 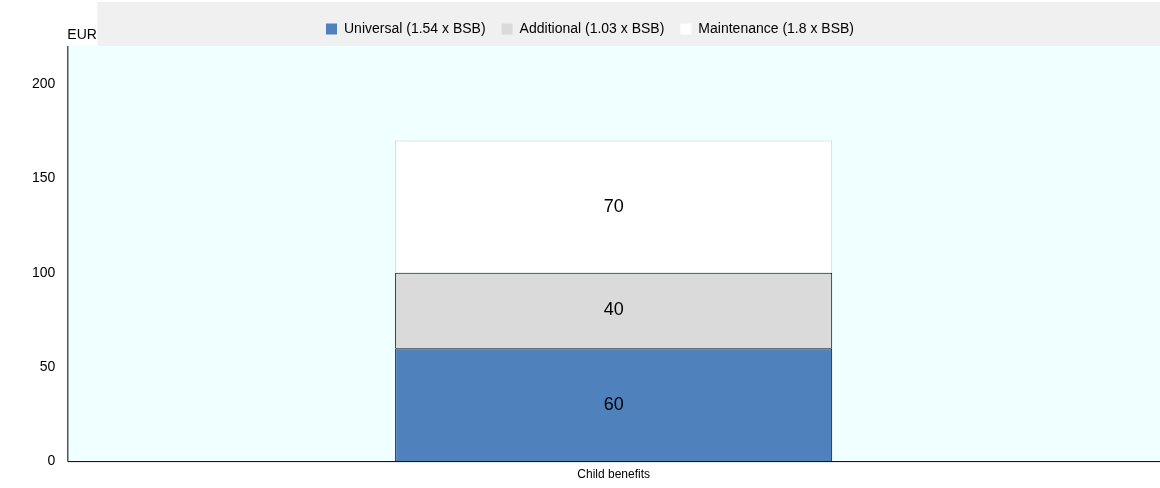 What do you see at coordinates (44, 271) in the screenshot?
I see `y-tick-label: 100` at bounding box center [44, 271].